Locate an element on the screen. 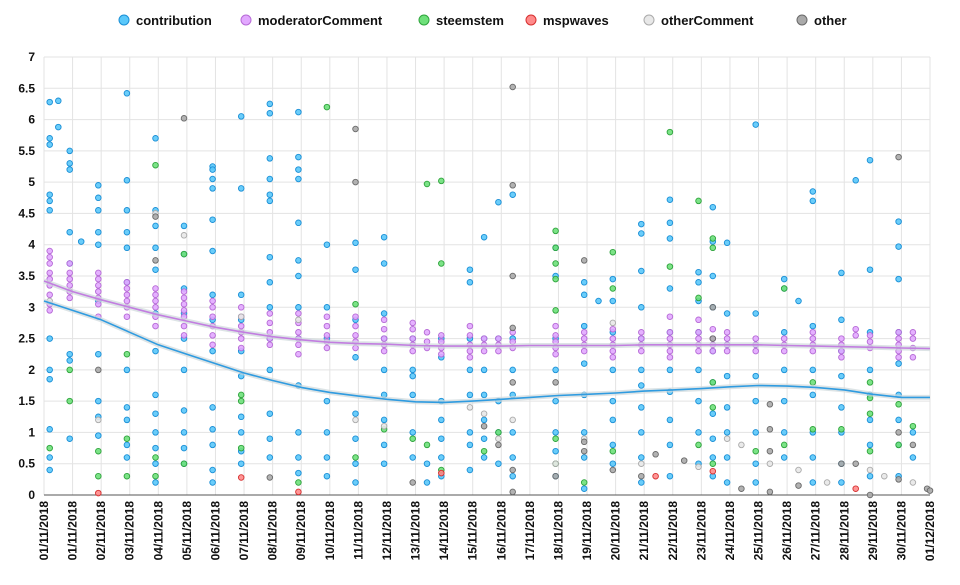 This screenshot has width=960, height=585. x-tick-label: 03/11/2018 is located at coordinates (130, 531).